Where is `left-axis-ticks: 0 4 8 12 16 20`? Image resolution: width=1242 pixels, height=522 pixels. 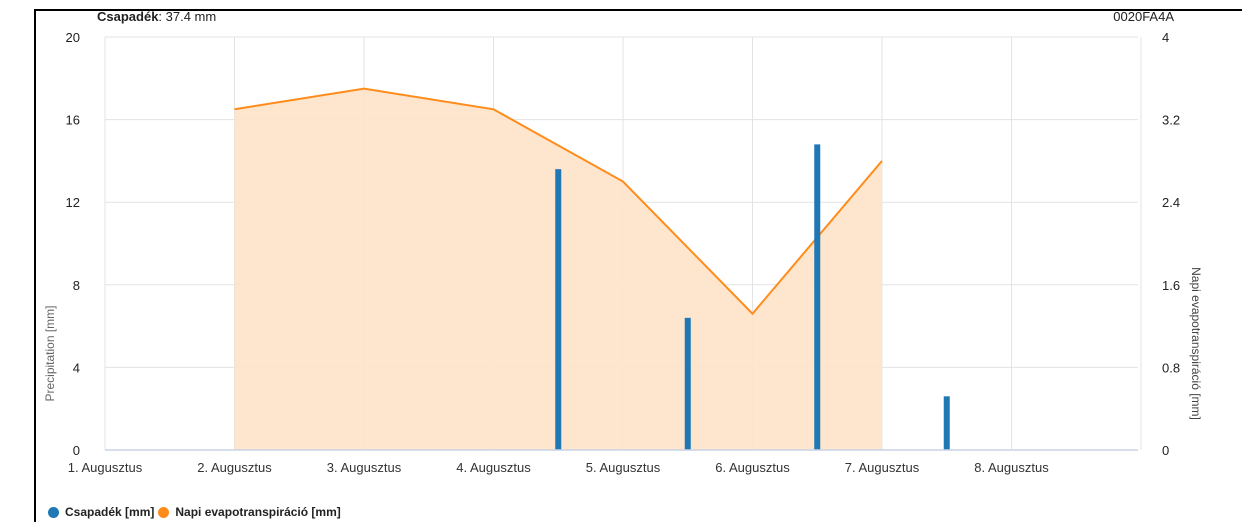 left-axis-ticks: 0 4 8 12 16 20 is located at coordinates (73, 244).